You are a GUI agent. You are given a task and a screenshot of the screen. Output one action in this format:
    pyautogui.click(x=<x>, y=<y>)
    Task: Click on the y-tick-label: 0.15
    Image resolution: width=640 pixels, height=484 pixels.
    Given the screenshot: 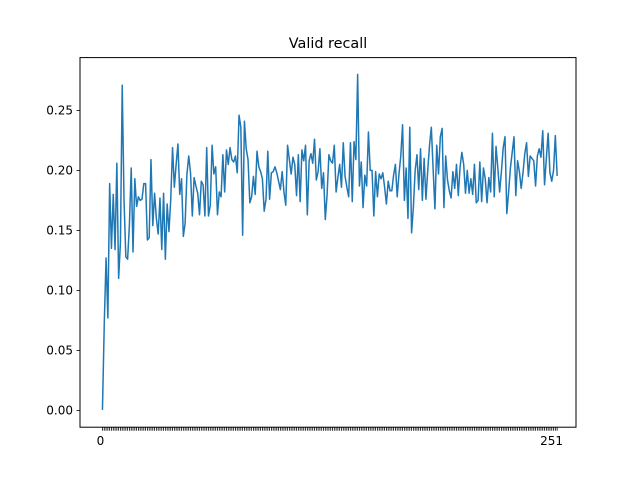 What is the action you would take?
    pyautogui.click(x=59, y=230)
    